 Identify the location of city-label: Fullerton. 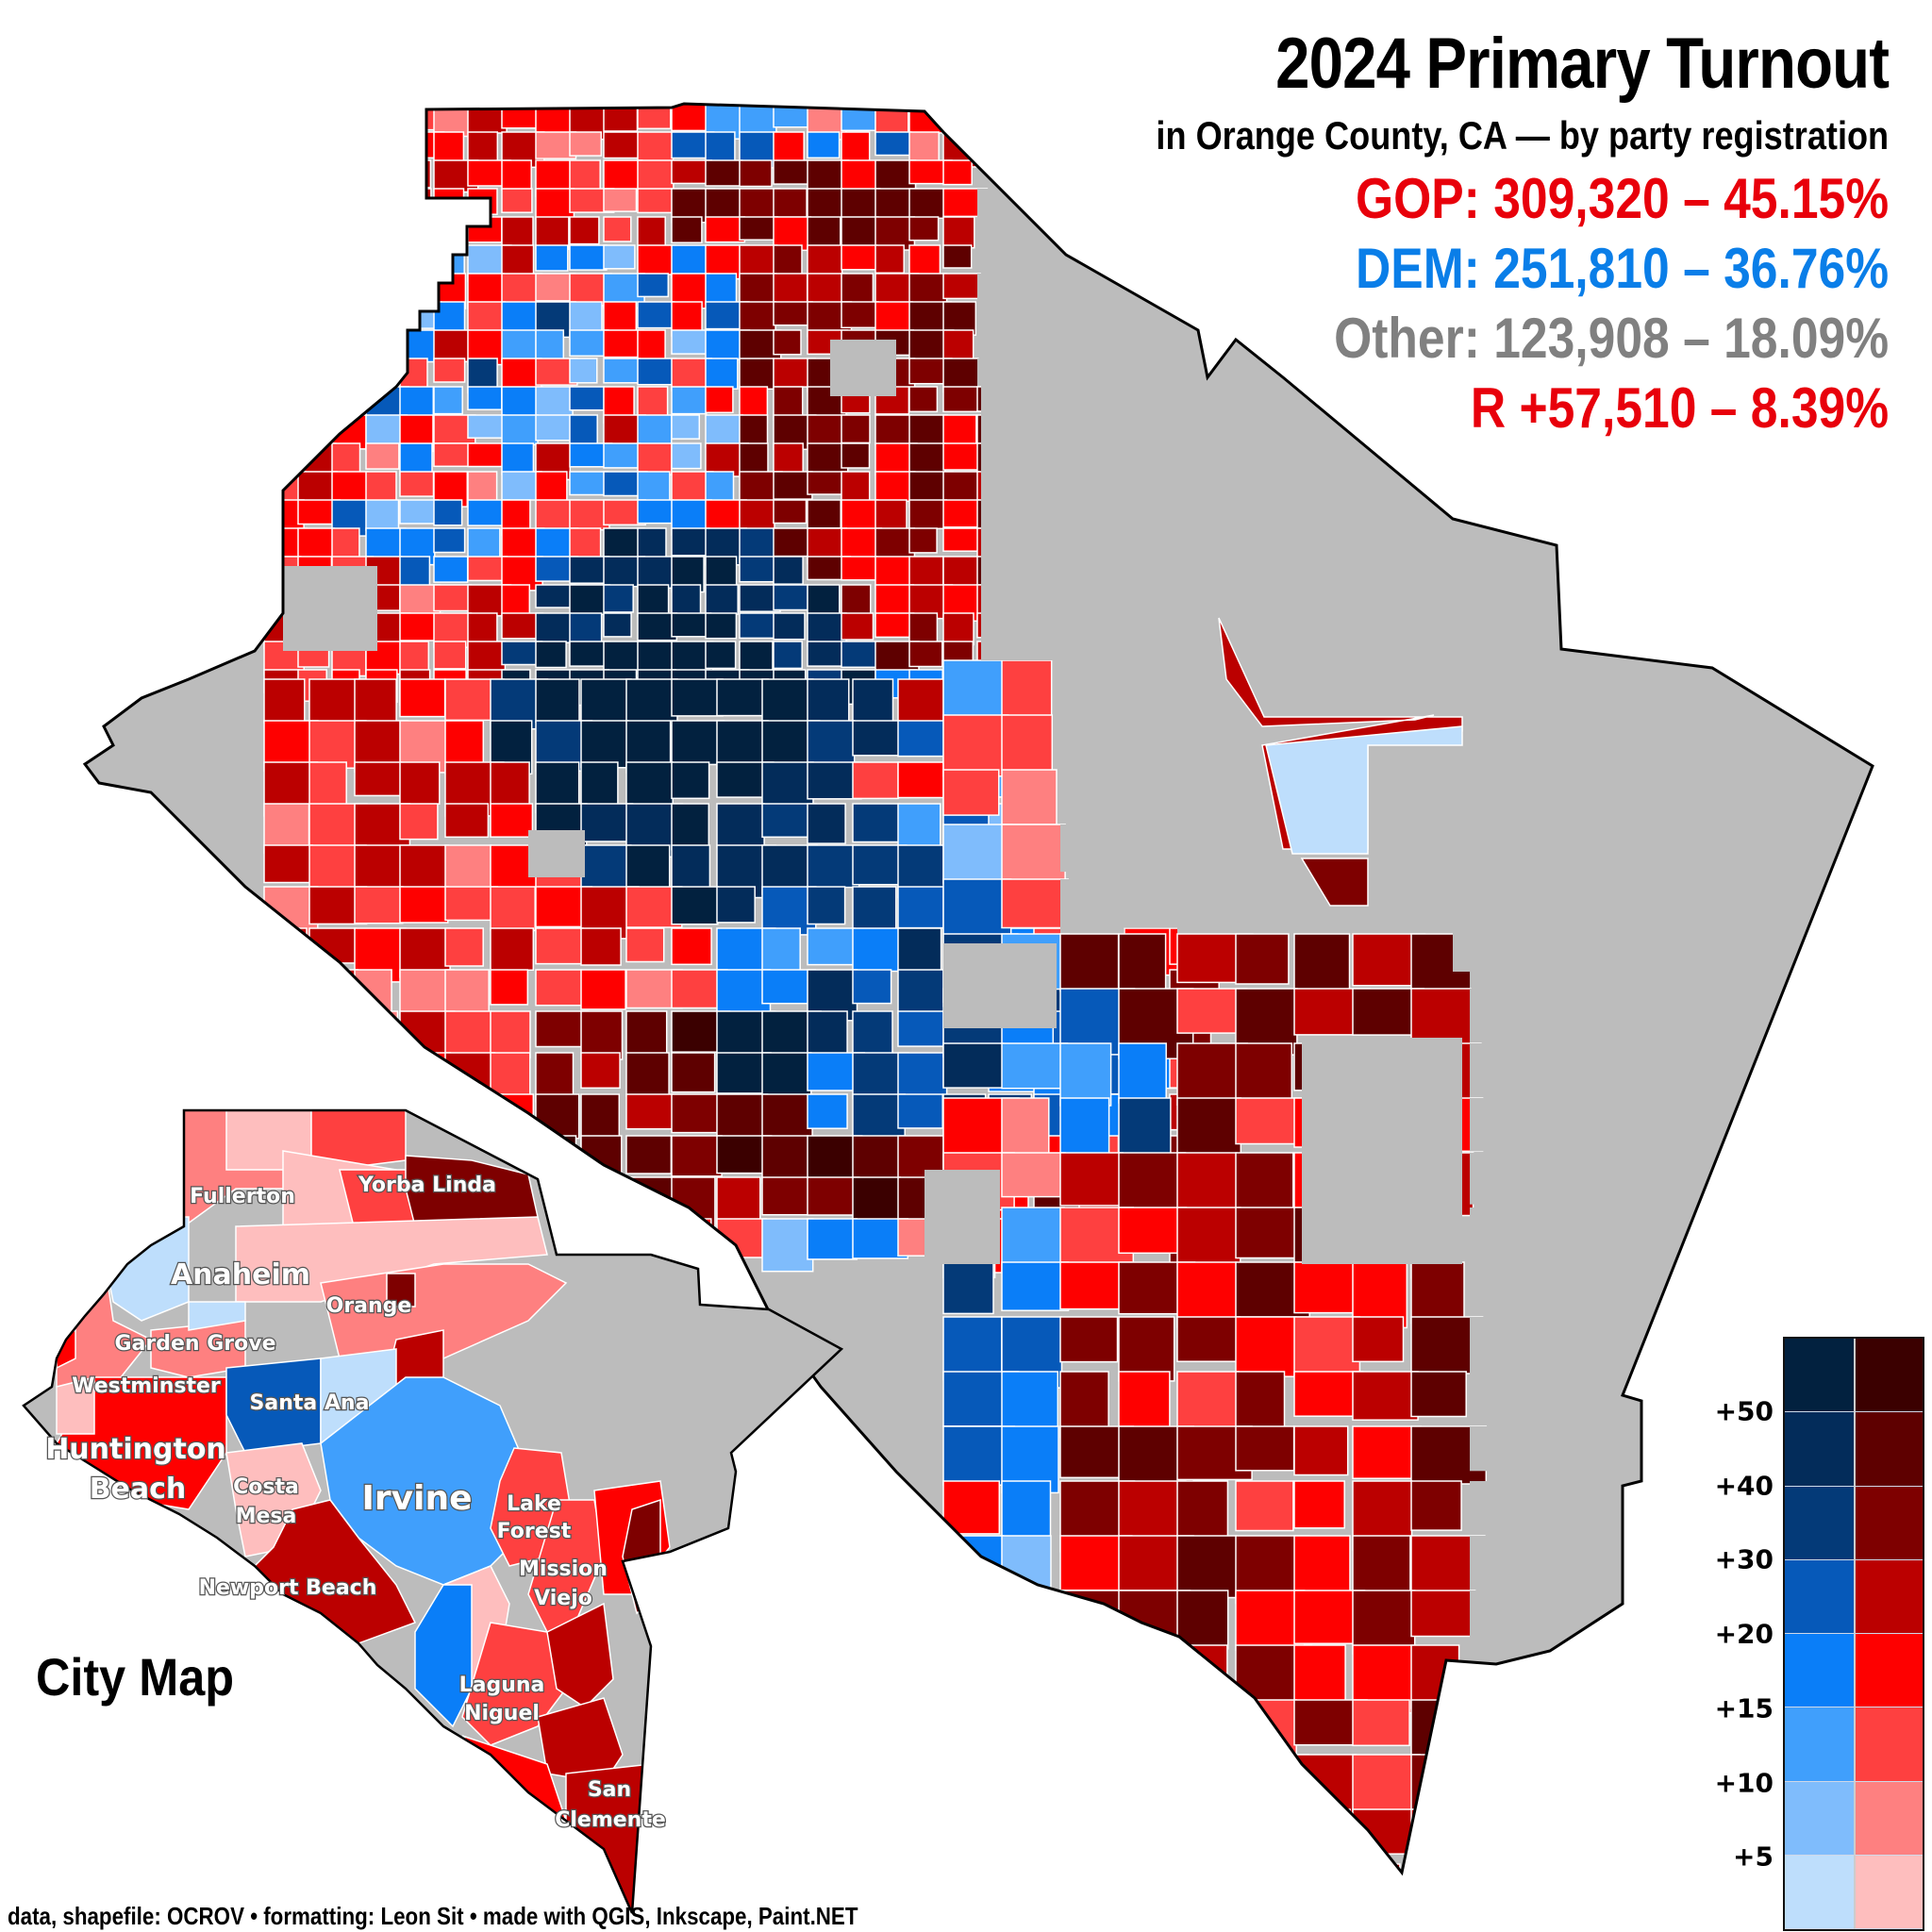
(243, 1196).